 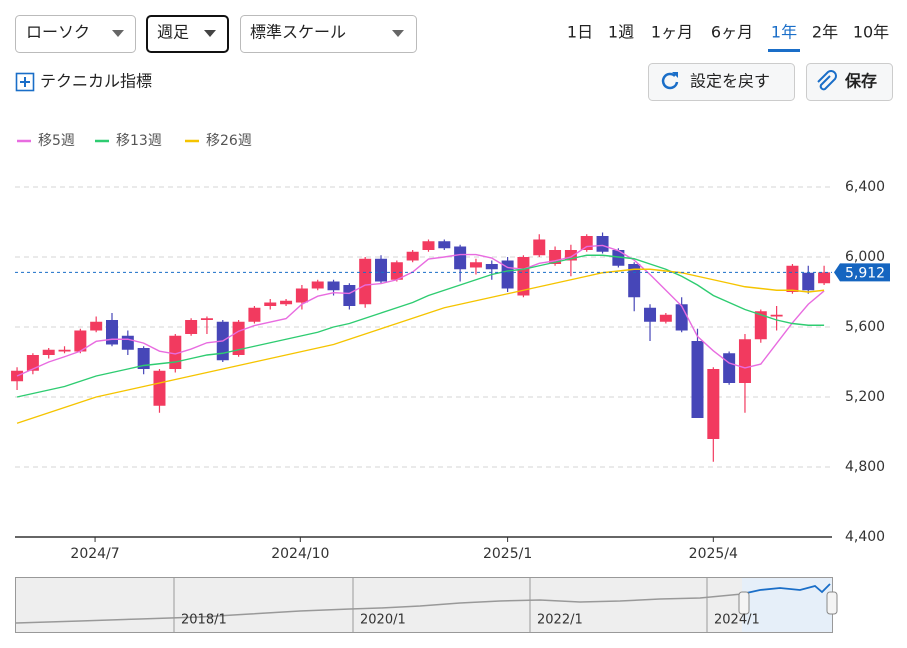 What do you see at coordinates (865, 273) in the screenshot?
I see `last-price-label: 5,912` at bounding box center [865, 273].